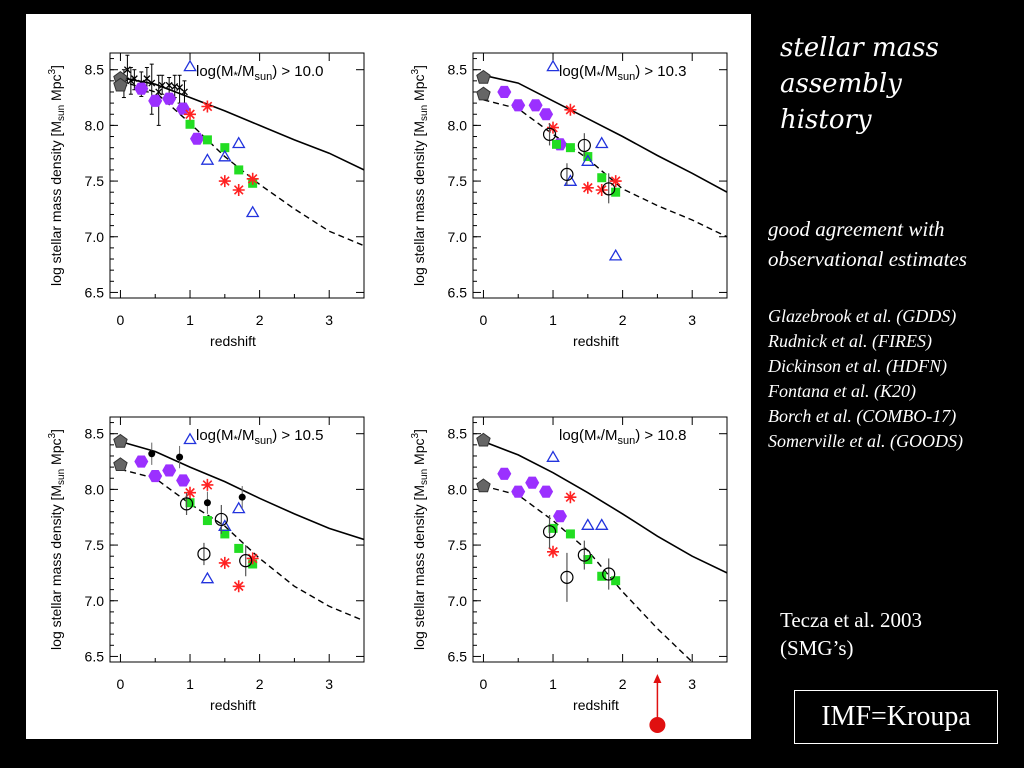 The image size is (1024, 768). I want to click on y-axis-label-part: Mpc, so click(419, 90).